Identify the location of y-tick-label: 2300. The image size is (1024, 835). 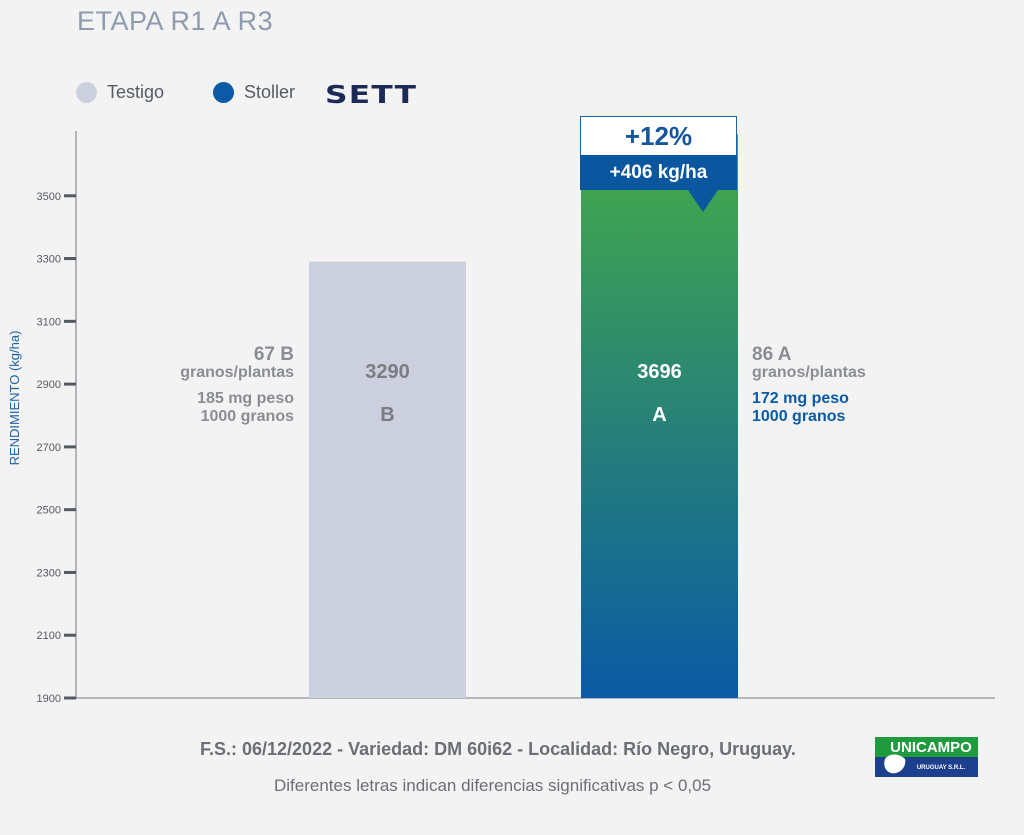
(49, 573).